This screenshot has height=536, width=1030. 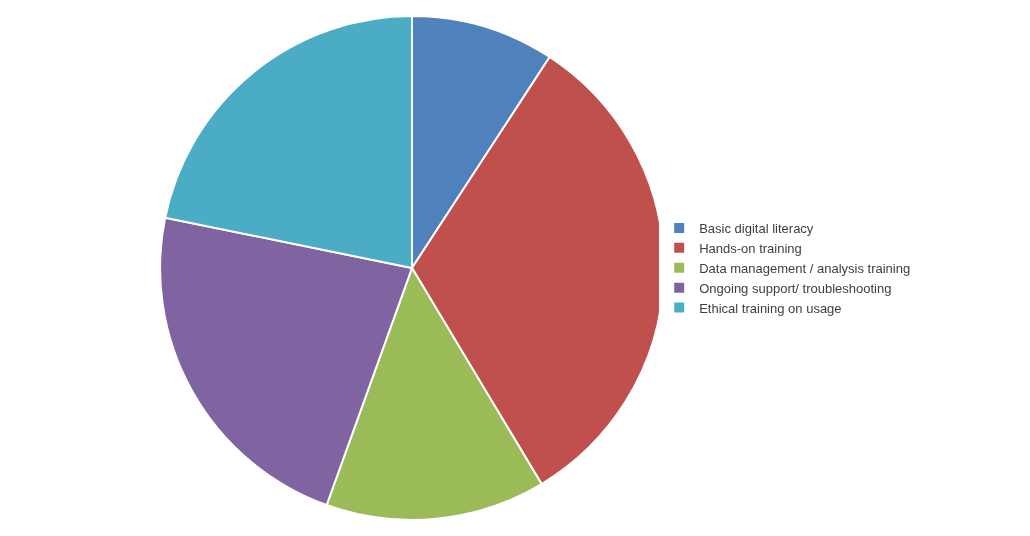 What do you see at coordinates (795, 288) in the screenshot?
I see `legend-label: Ongoing support/ troubleshooting` at bounding box center [795, 288].